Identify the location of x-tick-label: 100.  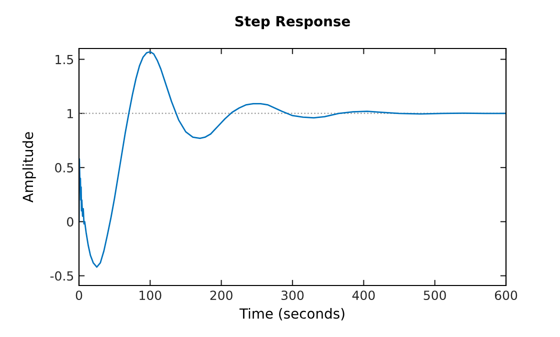
(151, 295).